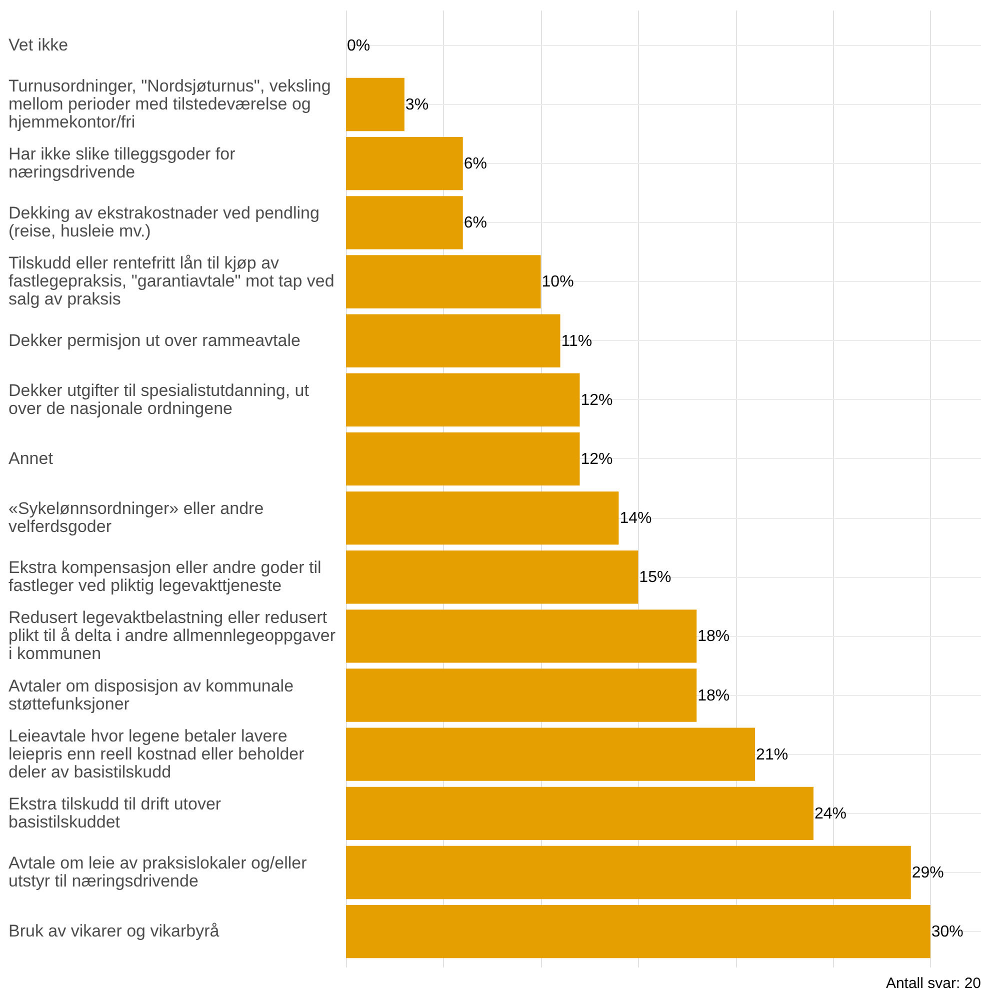 The width and height of the screenshot is (981, 990). Describe the element at coordinates (172, 636) in the screenshot. I see `y-tick-label: Redusert legevaktbelastning eller redusert plikt til å delta i andre allmennlegeoppgaver i kommunen` at that location.